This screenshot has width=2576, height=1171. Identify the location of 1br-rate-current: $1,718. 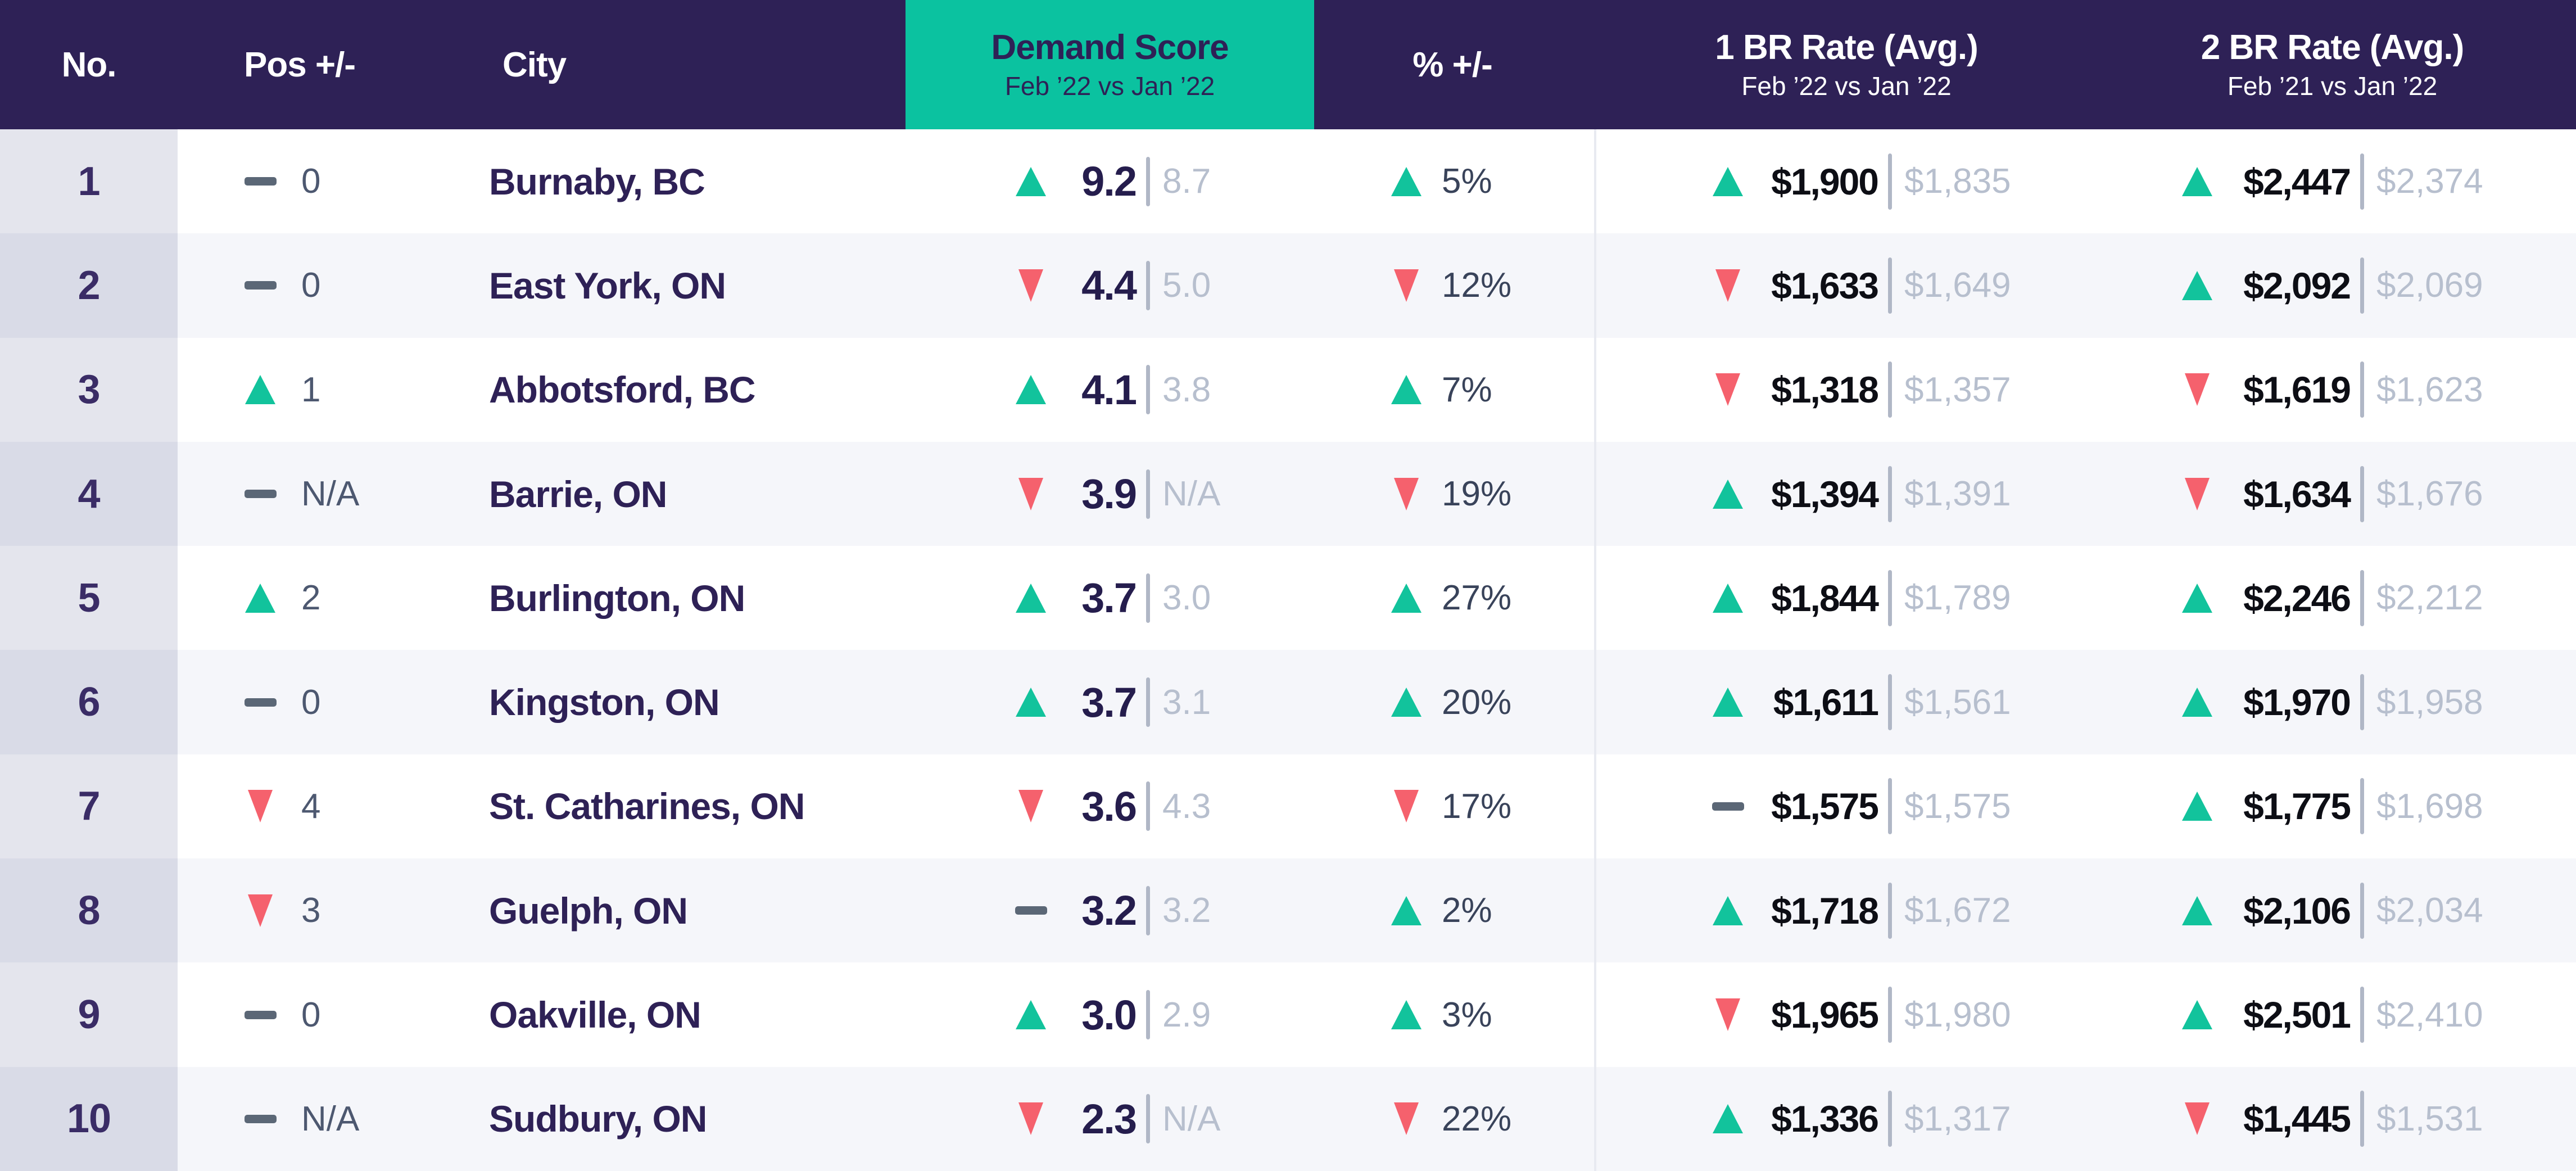
(1825, 910).